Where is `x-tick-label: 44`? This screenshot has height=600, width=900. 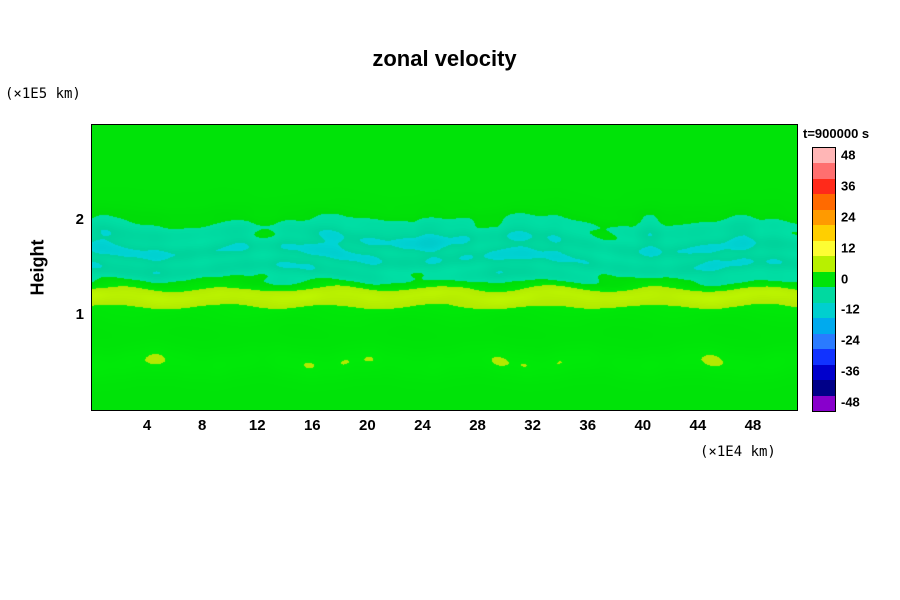 x-tick-label: 44 is located at coordinates (698, 425).